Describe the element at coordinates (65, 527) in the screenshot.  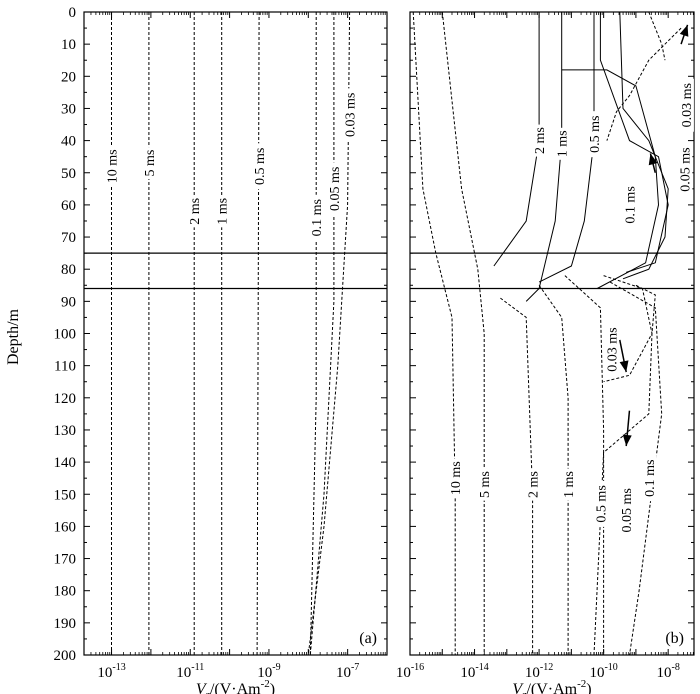
I see `y-tick-label: 160` at that location.